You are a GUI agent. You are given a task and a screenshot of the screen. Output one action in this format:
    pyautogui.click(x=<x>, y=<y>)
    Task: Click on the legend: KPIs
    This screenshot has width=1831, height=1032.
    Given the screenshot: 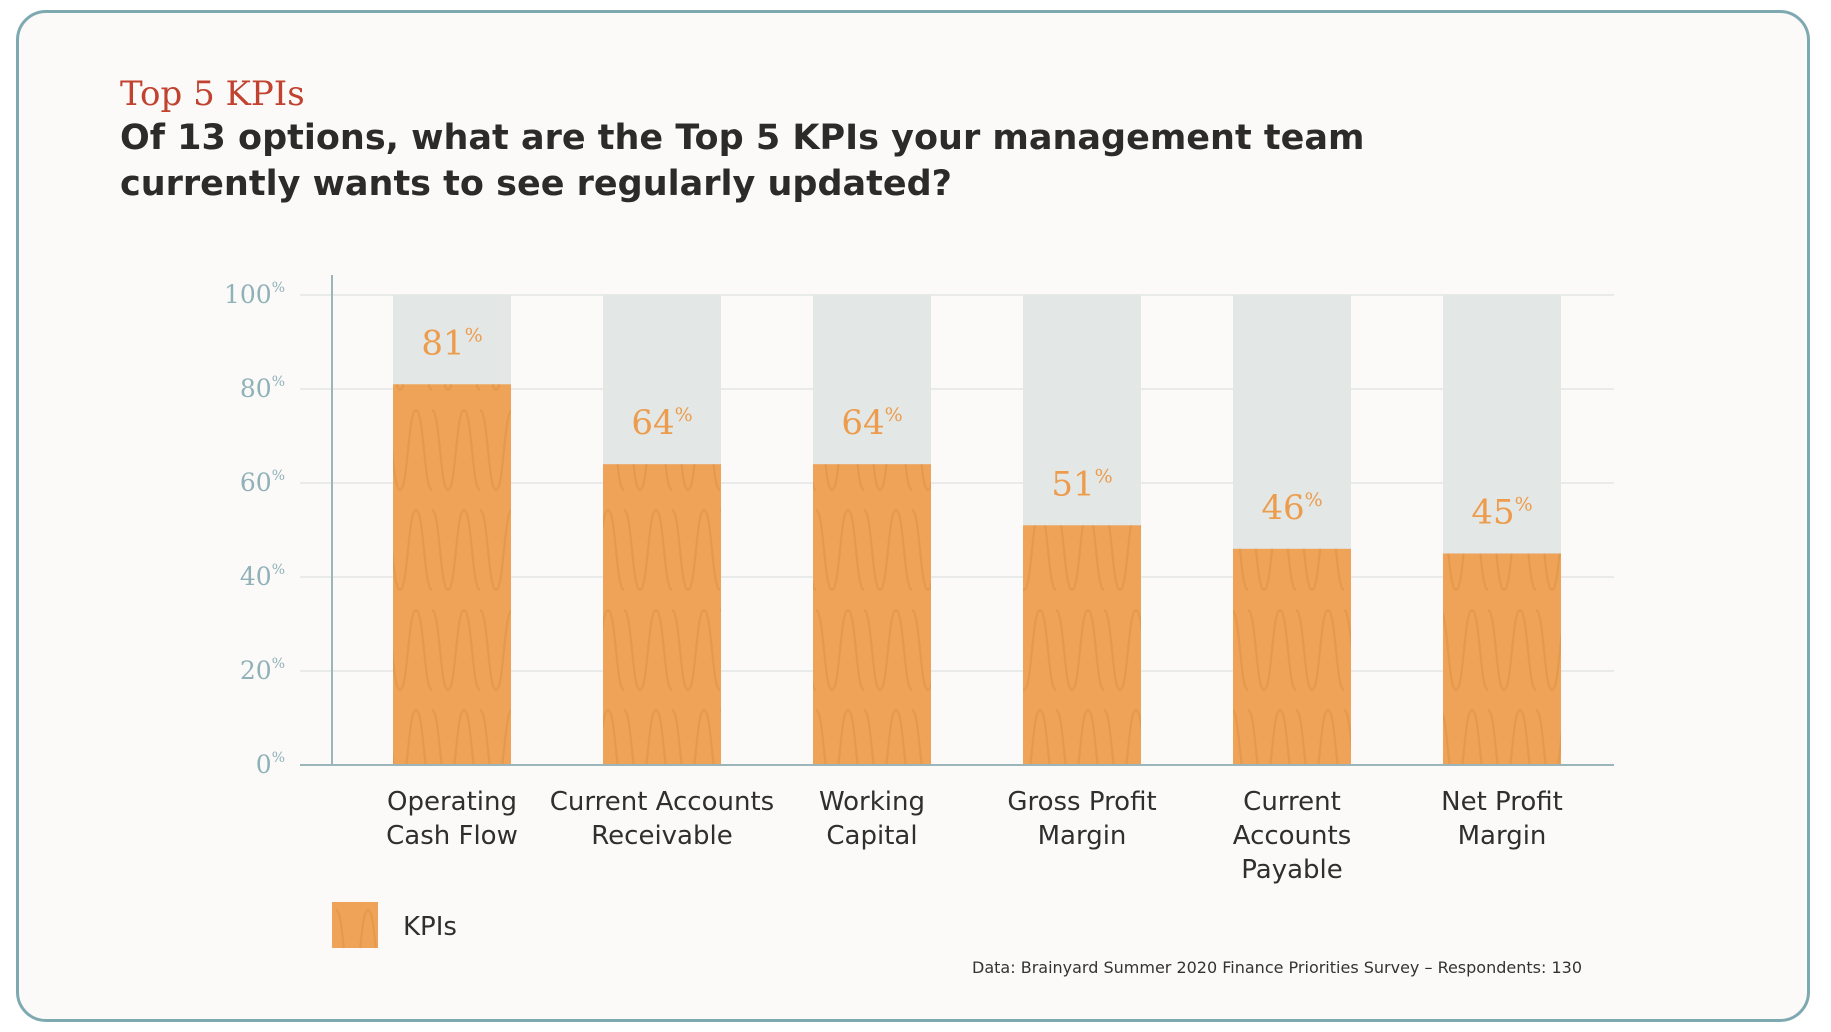 What is the action you would take?
    pyautogui.click(x=394, y=925)
    